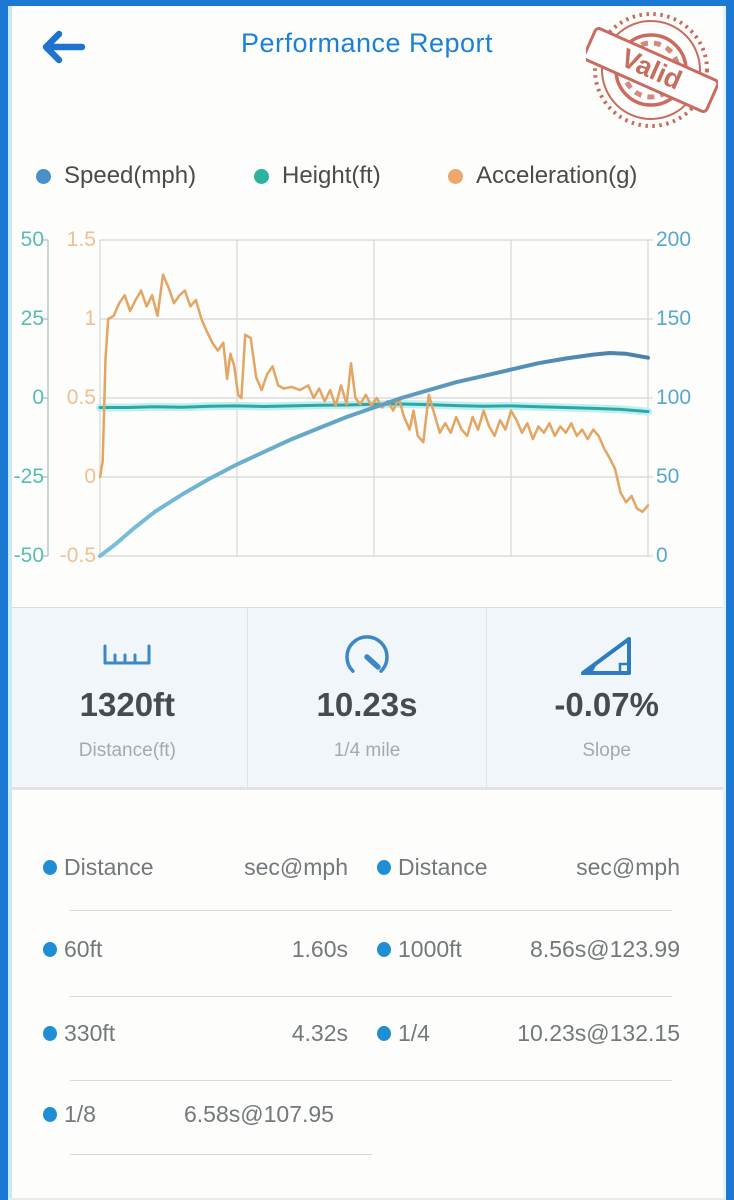 This screenshot has height=1200, width=734. I want to click on stamp-icon: Valid, so click(651, 70).